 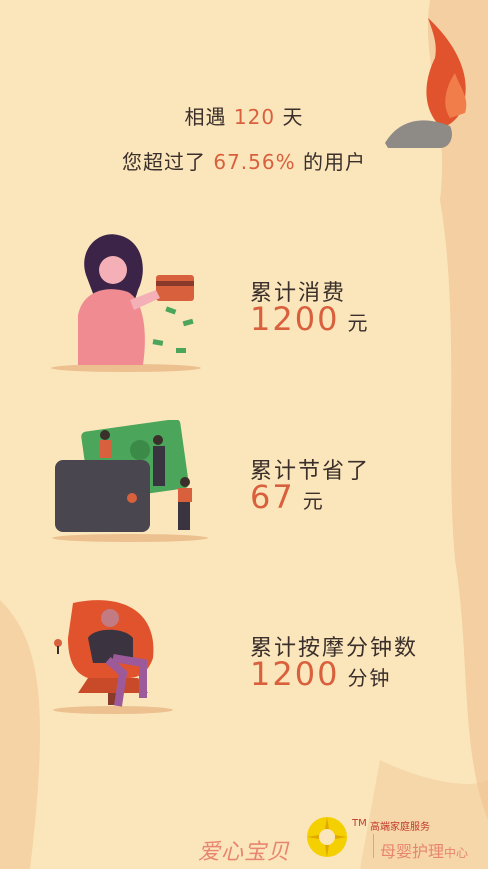 I want to click on brand-right-small: 中心, so click(x=456, y=853).